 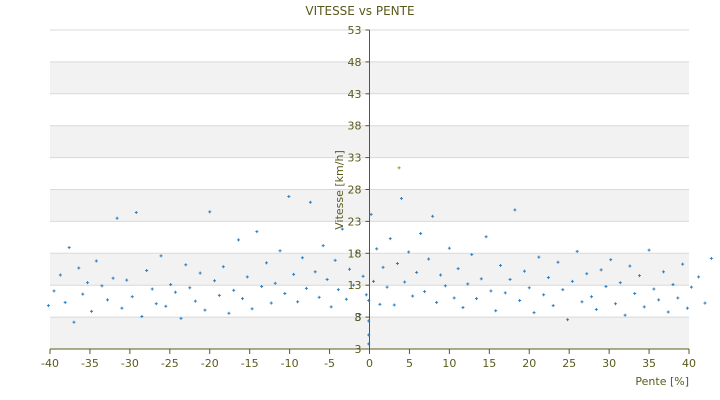 I want to click on x-tick-labels: -40 -35 -30 -25 -20 -15 -10 -5 0 5 10 15 20 25 30 35 40, so click(x=368, y=363).